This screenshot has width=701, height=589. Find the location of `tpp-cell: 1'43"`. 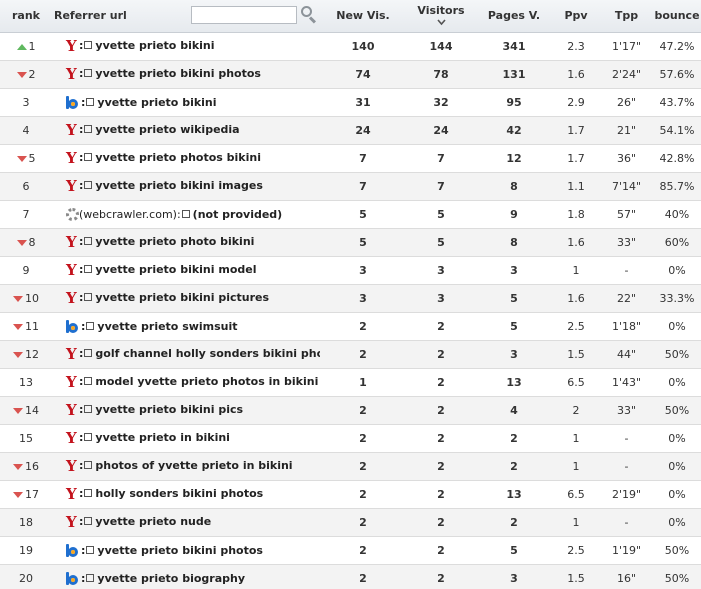

tpp-cell: 1'43" is located at coordinates (626, 382).